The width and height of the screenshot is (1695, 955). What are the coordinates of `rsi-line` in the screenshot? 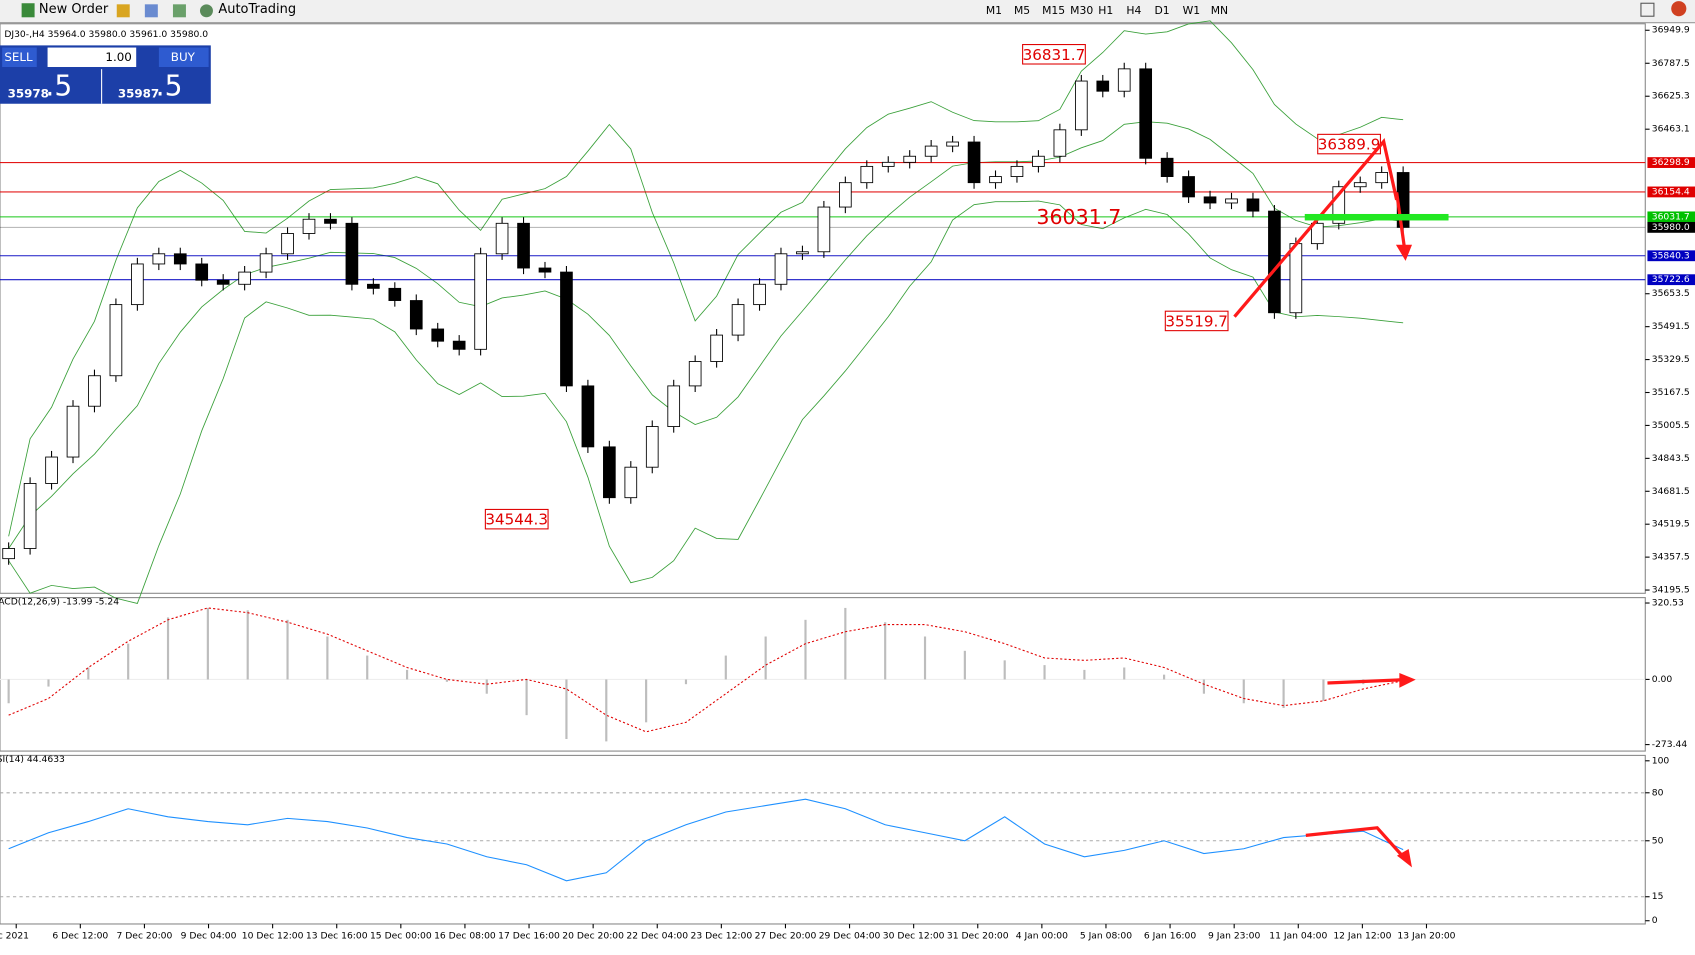 It's located at (706, 840).